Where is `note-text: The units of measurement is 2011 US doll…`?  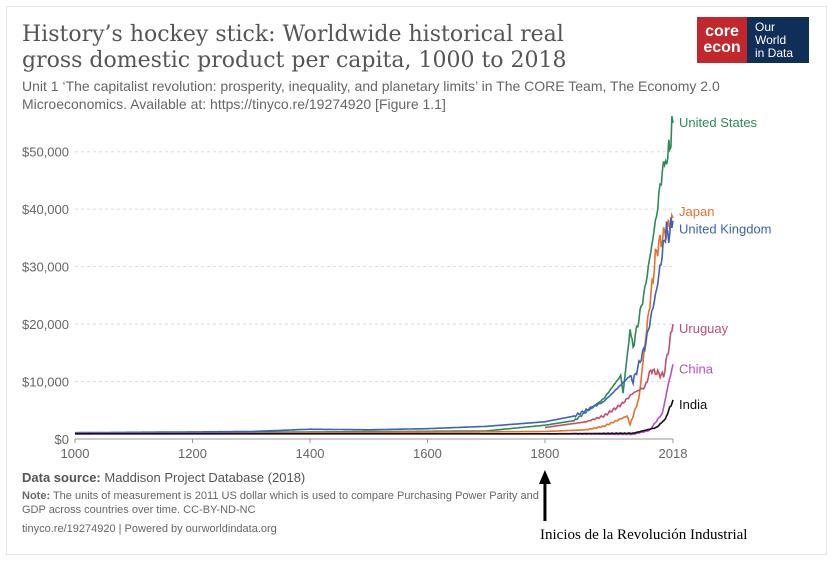 note-text: The units of measurement is 2011 US doll… is located at coordinates (280, 503).